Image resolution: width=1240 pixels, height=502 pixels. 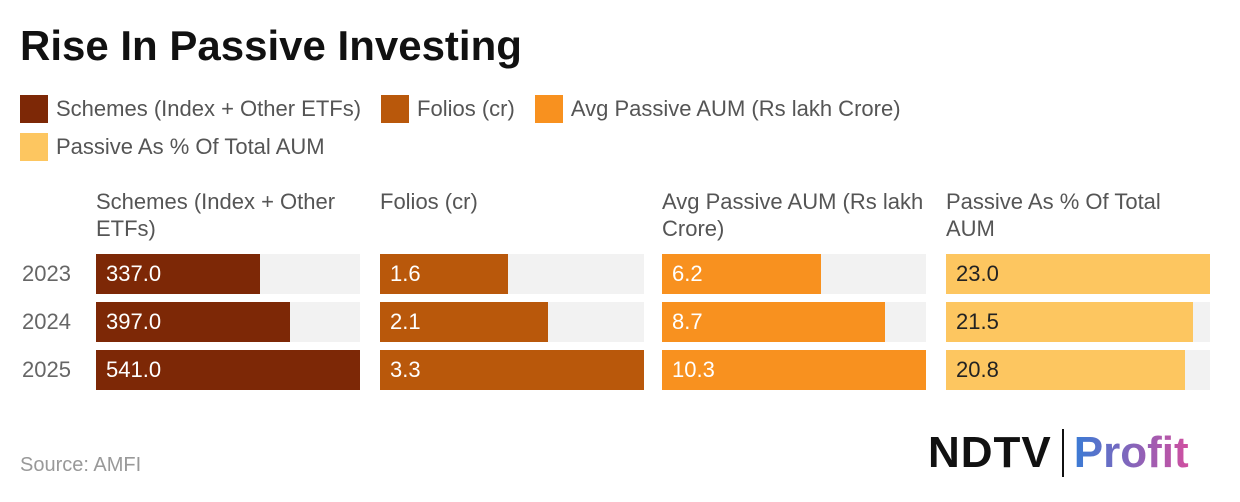 I want to click on panel-title: Avg Passive AUM (Rs lakh Crore), so click(x=793, y=215).